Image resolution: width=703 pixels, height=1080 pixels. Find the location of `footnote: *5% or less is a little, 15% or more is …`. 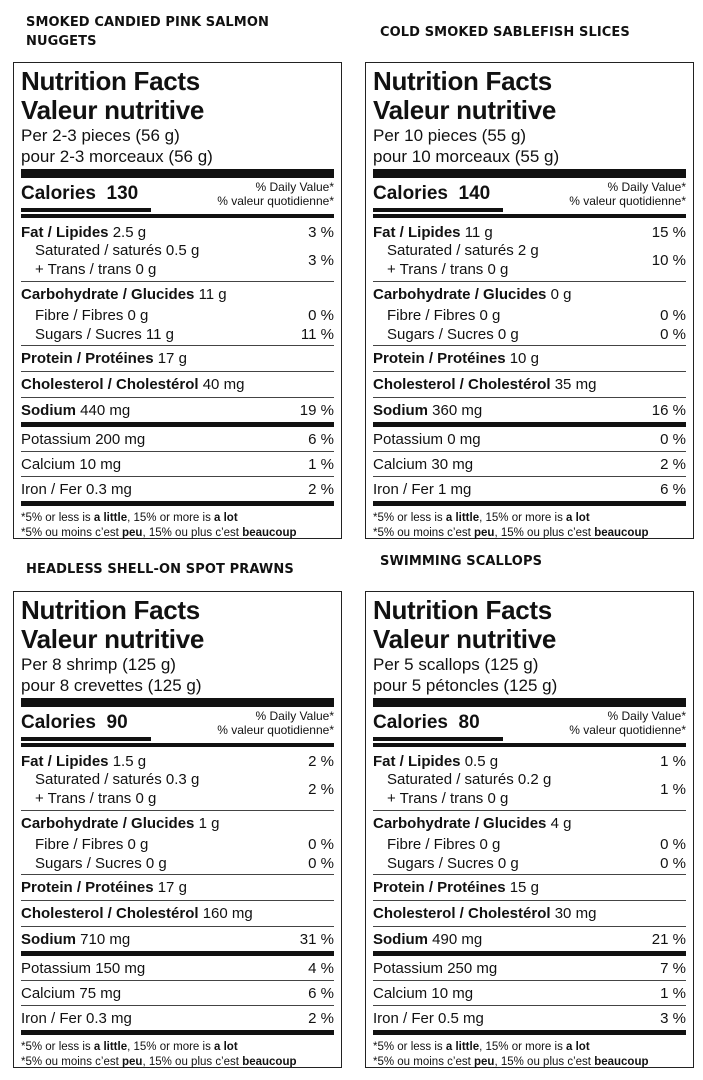

footnote: *5% or less is a little, 15% or more is … is located at coordinates (177, 523).